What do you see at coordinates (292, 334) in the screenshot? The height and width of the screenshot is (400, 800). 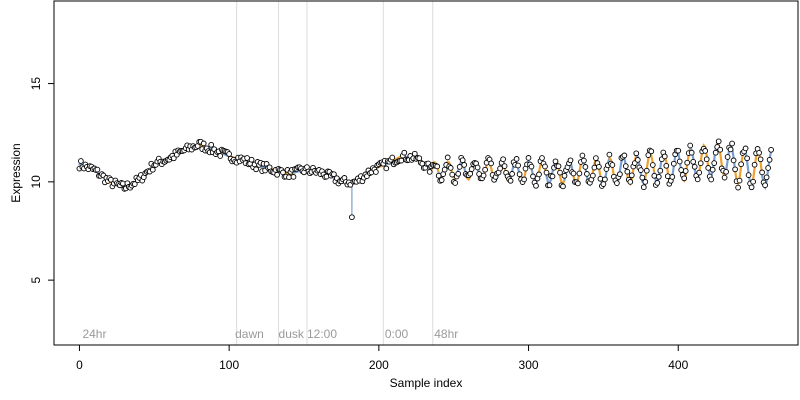 I see `annotation-label-2: dusk` at bounding box center [292, 334].